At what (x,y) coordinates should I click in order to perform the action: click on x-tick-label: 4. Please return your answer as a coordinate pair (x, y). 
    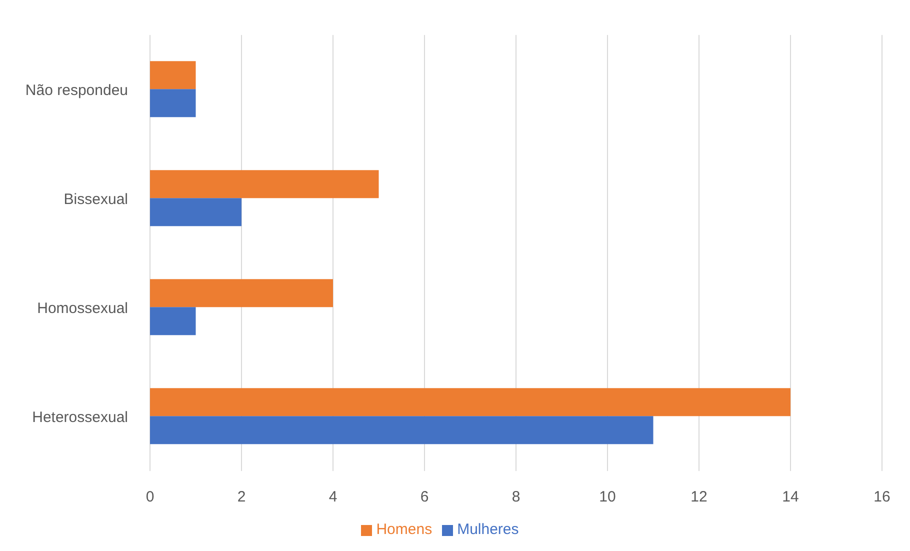
    Looking at the image, I should click on (333, 497).